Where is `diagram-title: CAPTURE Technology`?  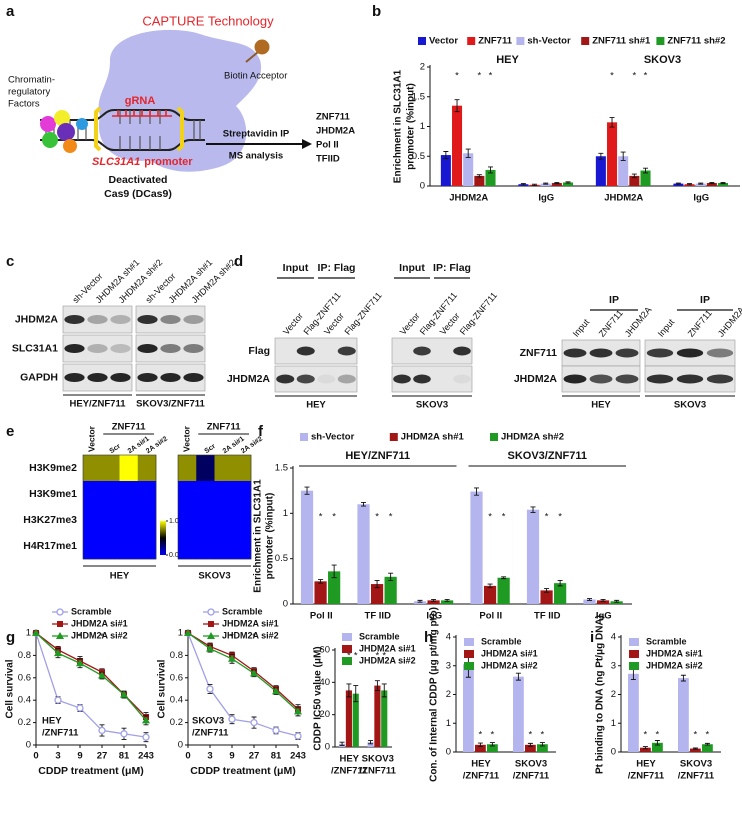 diagram-title: CAPTURE Technology is located at coordinates (208, 20).